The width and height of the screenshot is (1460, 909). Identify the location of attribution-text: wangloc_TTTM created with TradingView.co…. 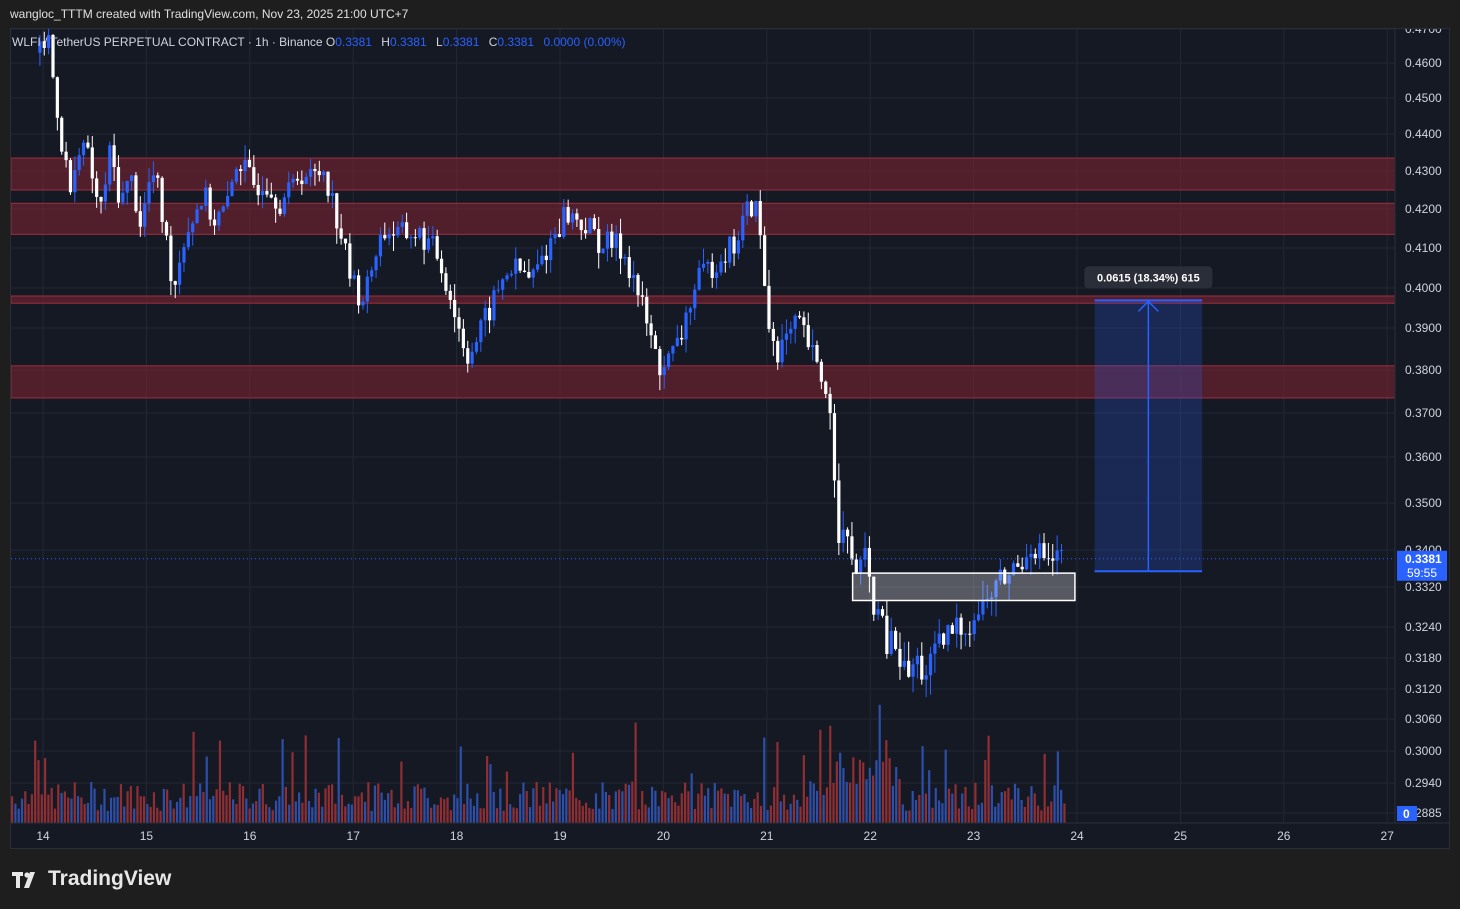
(209, 14).